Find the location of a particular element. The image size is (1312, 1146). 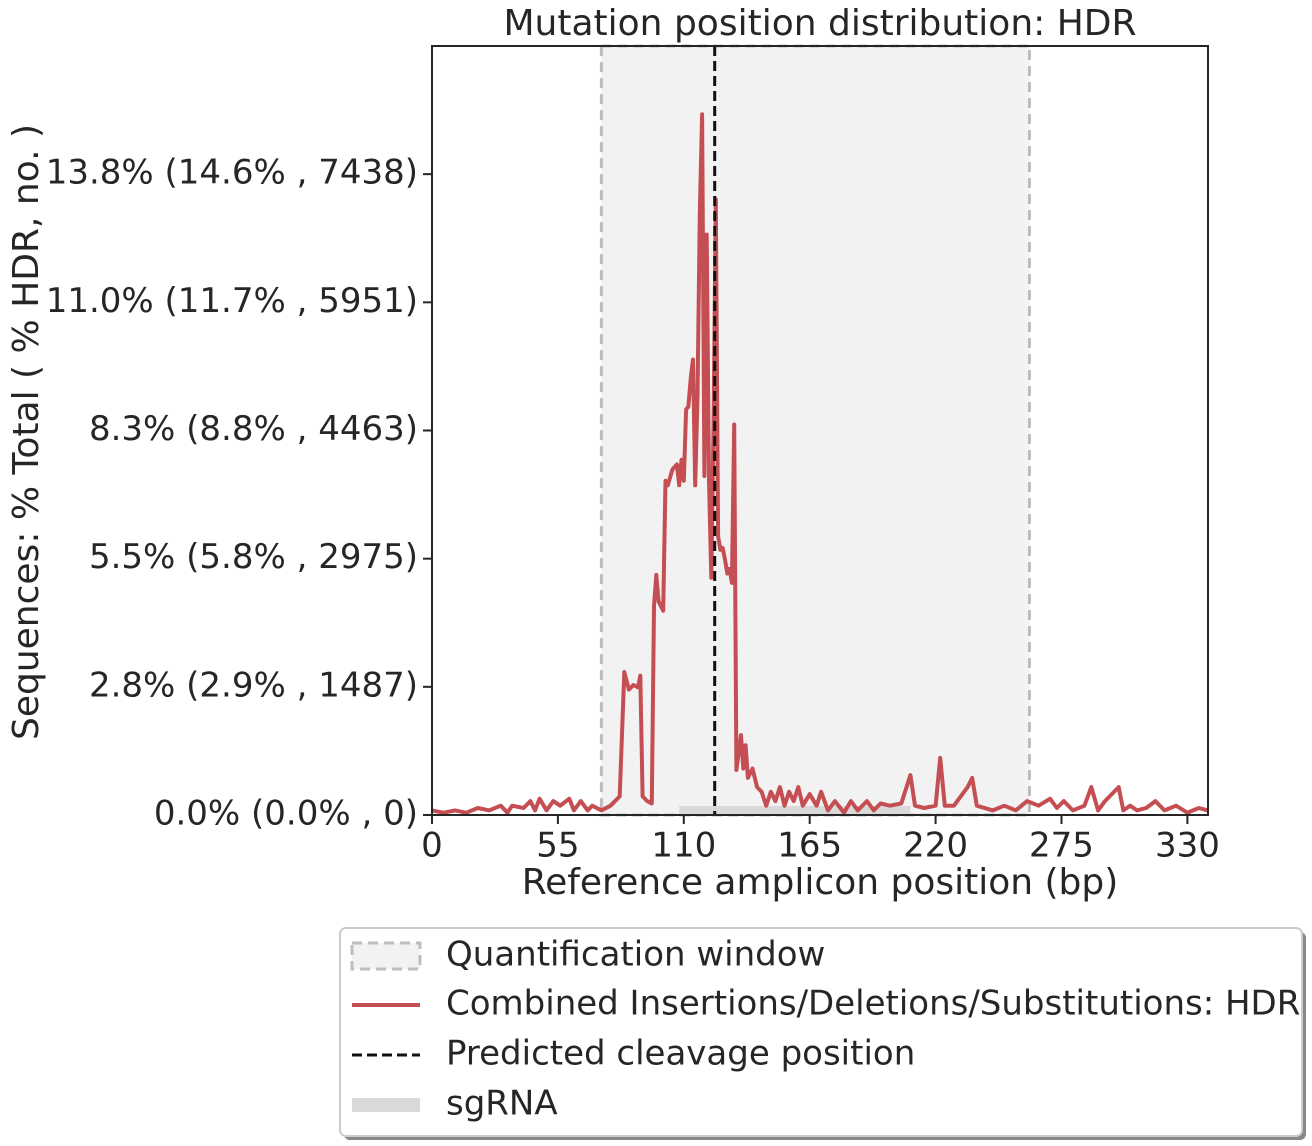

x-axis-label: Reference amplicon position (bp) is located at coordinates (820, 882).